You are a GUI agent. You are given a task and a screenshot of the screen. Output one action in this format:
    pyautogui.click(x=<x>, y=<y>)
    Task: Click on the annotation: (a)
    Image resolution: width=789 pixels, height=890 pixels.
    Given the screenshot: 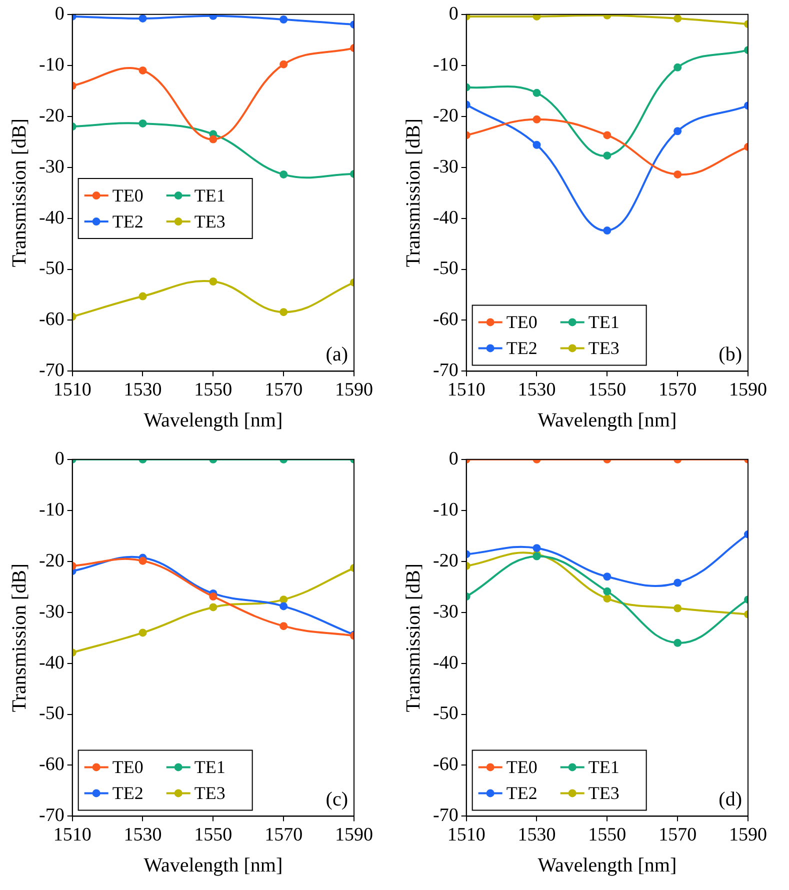 What is the action you would take?
    pyautogui.click(x=337, y=354)
    